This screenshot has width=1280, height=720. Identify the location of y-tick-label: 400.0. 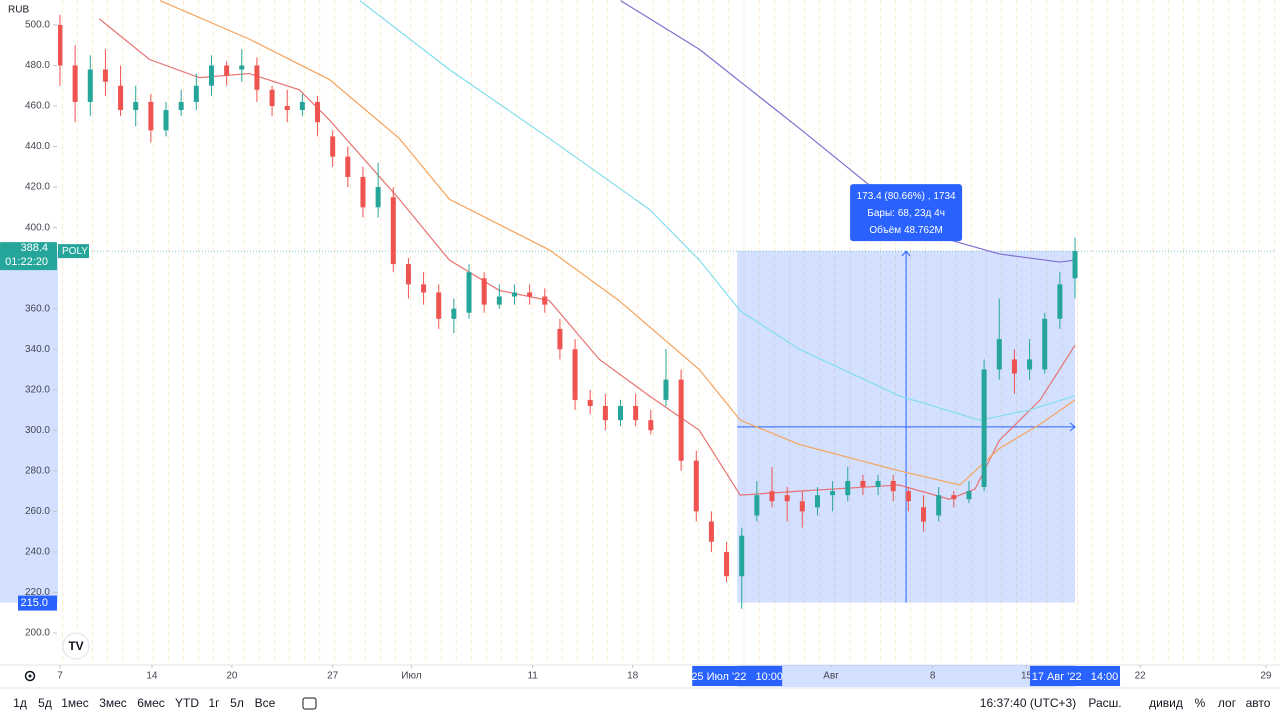
(37, 227).